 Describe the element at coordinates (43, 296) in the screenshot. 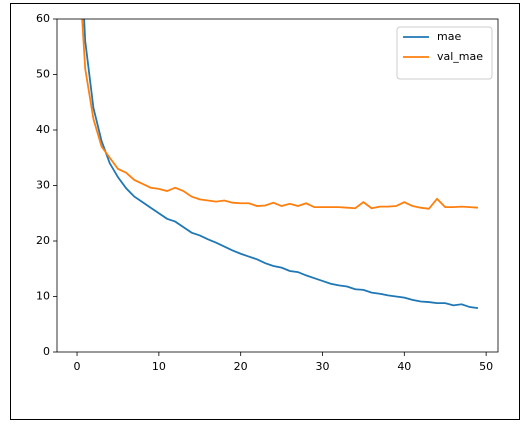

I see `y-tick-label: 10` at that location.